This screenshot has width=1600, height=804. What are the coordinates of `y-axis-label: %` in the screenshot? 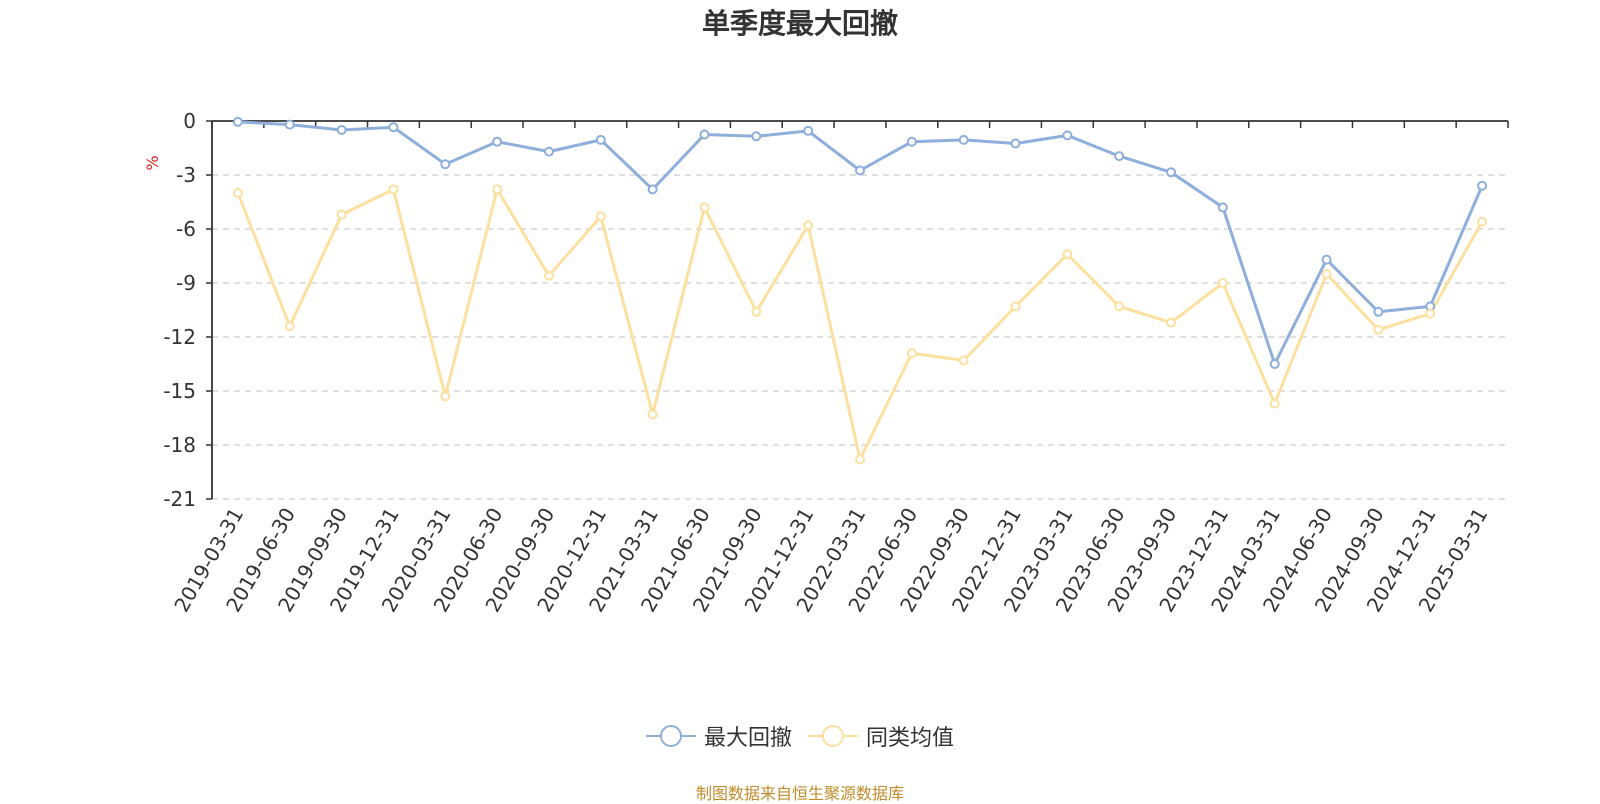 It's located at (152, 162).